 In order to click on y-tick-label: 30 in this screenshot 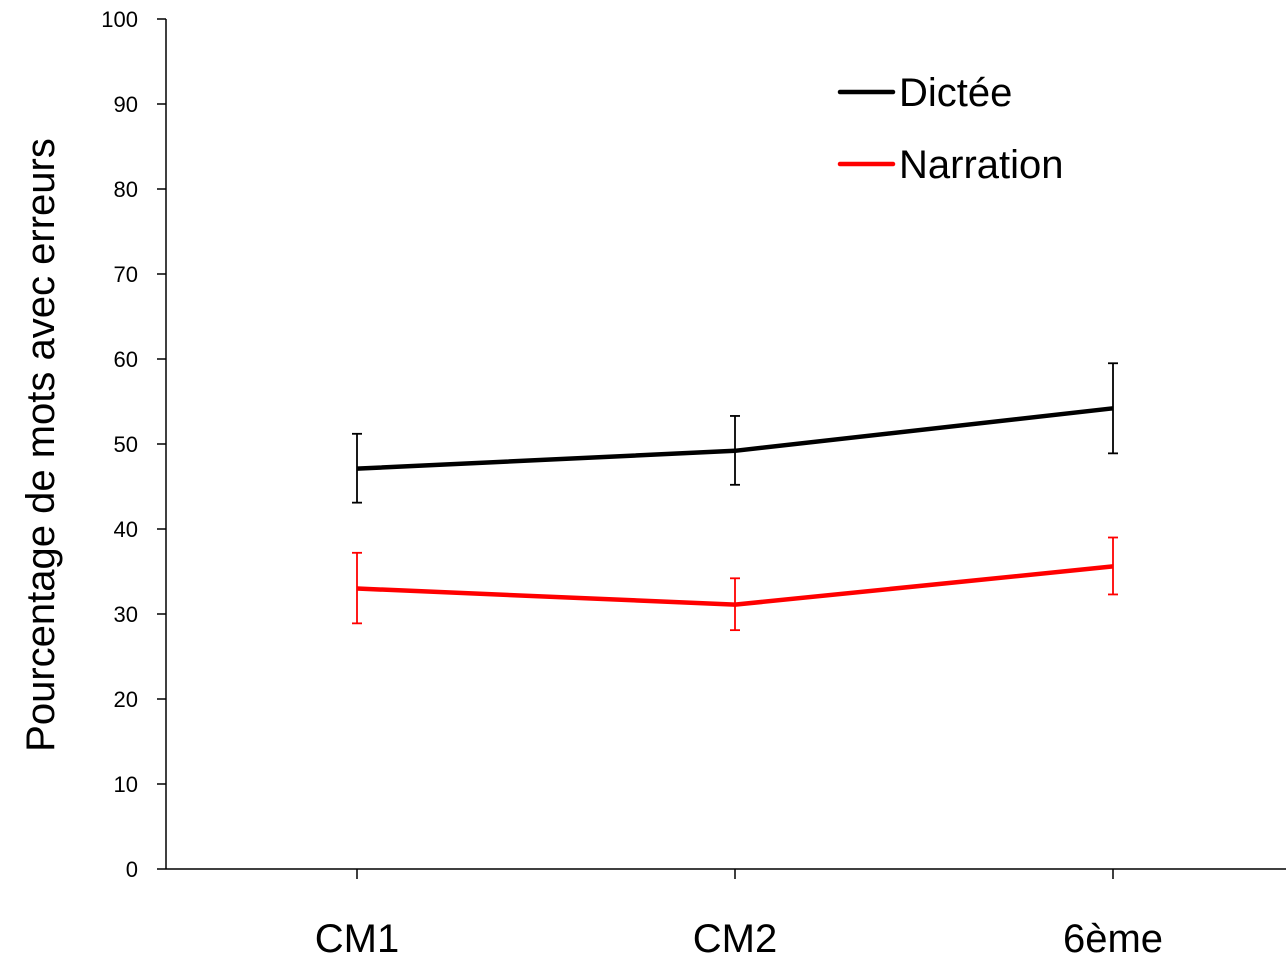, I will do `click(126, 614)`.